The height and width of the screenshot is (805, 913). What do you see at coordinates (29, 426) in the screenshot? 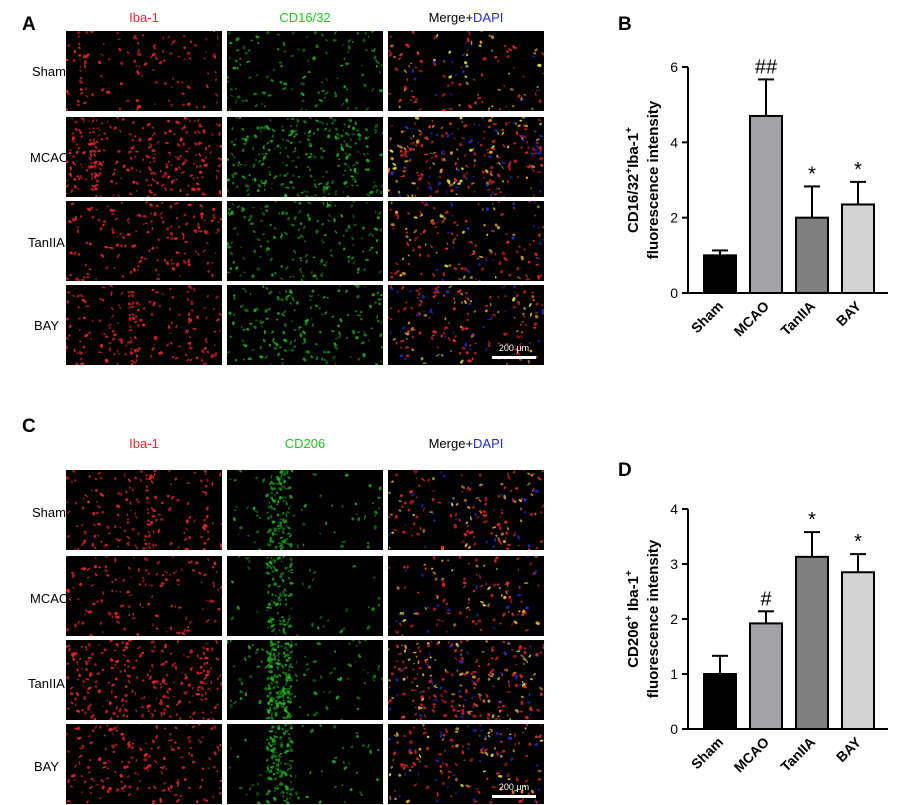
I see `panel-letter-c: C` at bounding box center [29, 426].